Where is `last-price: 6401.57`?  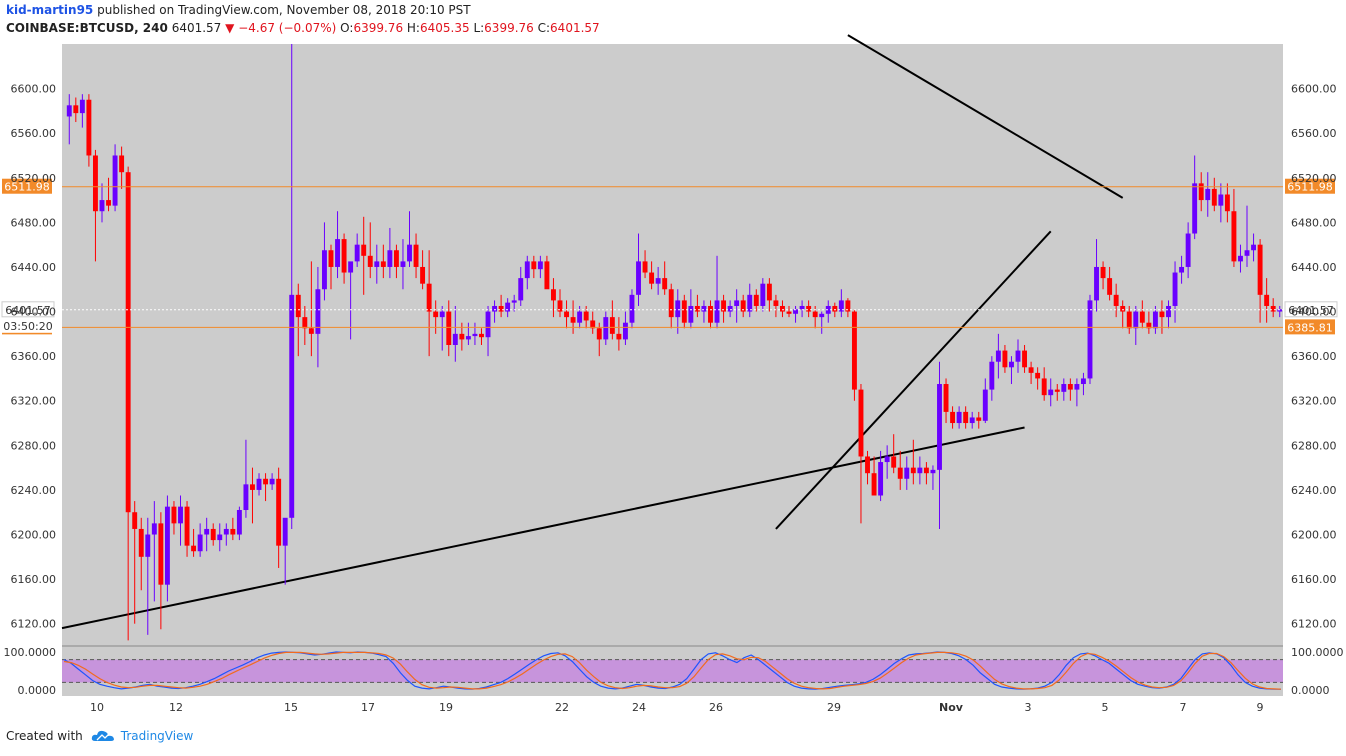 last-price: 6401.57 is located at coordinates (196, 28).